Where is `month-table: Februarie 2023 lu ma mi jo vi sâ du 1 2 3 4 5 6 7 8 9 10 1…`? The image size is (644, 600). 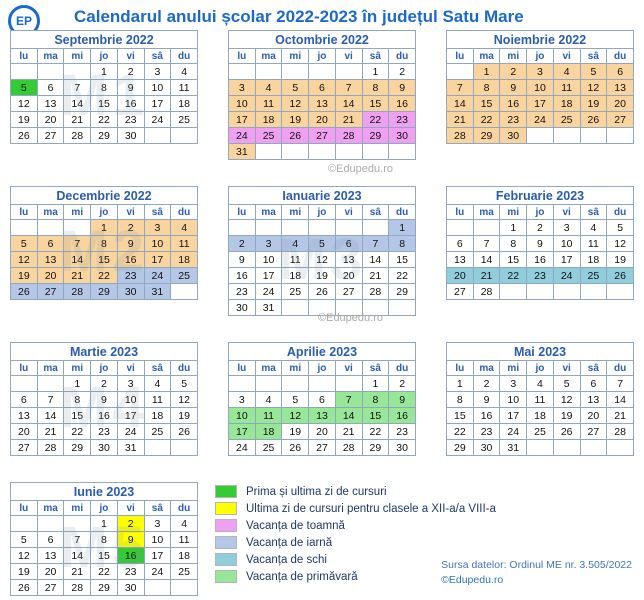 month-table: Februarie 2023 lu ma mi jo vi sâ du 1 2 3 4 5 6 7 8 9 10 1… is located at coordinates (540, 243).